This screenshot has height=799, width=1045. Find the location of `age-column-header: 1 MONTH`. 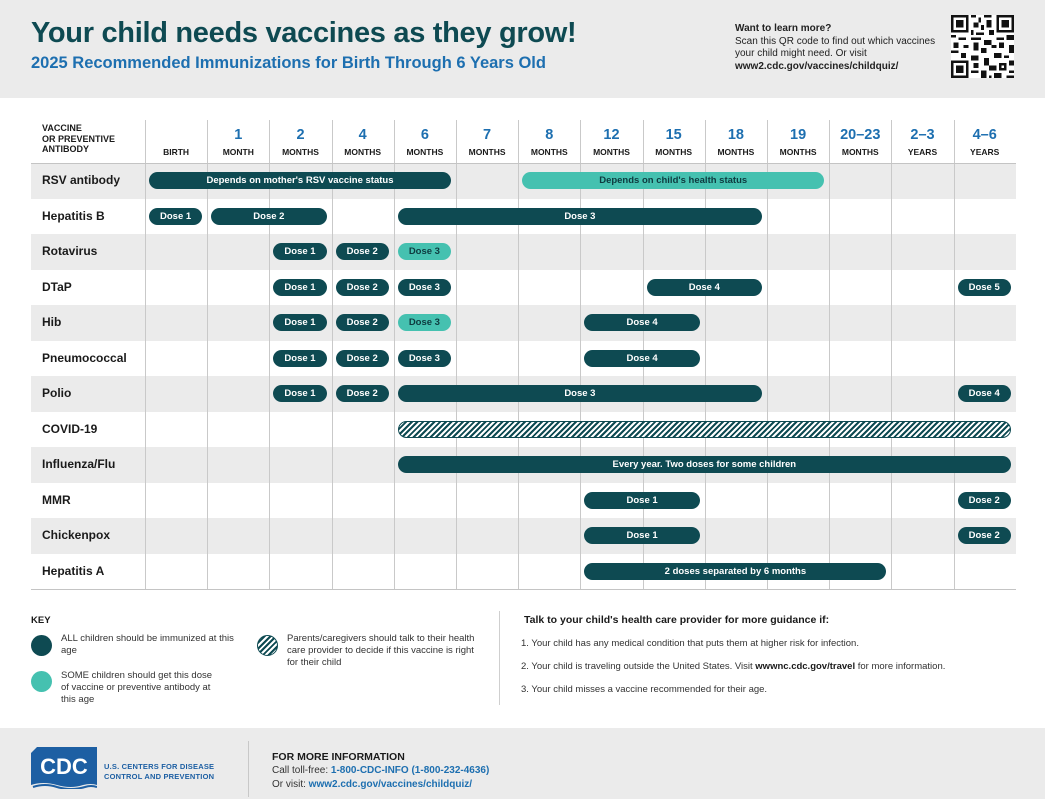

age-column-header: 1 MONTH is located at coordinates (238, 140).